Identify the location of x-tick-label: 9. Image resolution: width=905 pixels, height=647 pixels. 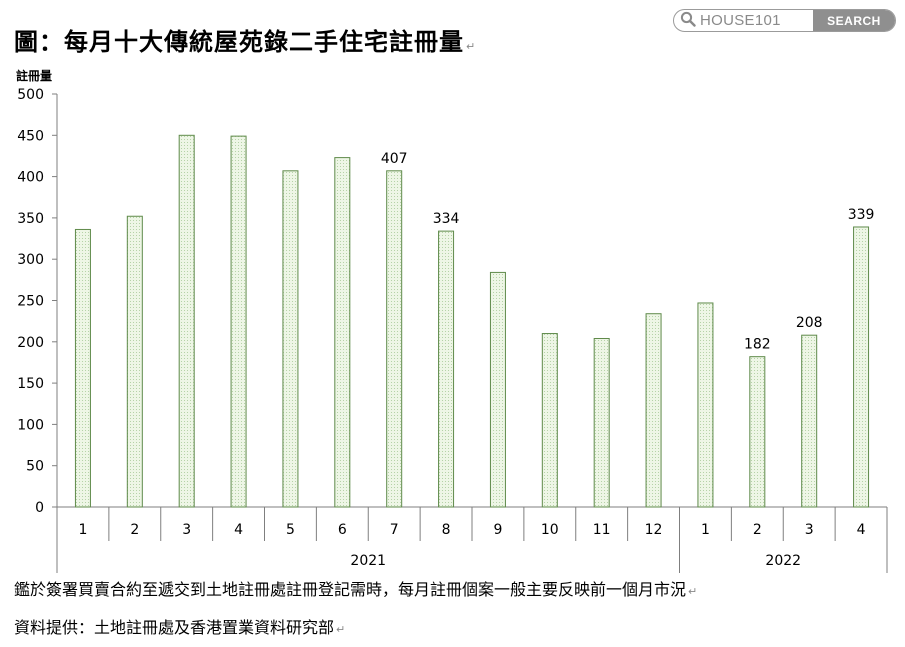
(497, 530).